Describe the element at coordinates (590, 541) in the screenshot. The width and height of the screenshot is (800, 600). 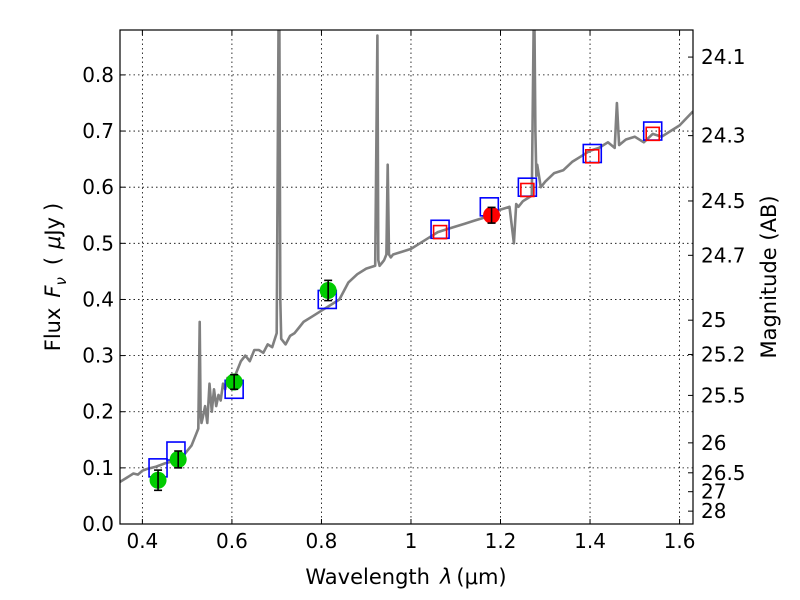
I see `x-tick-label: 1.4` at that location.